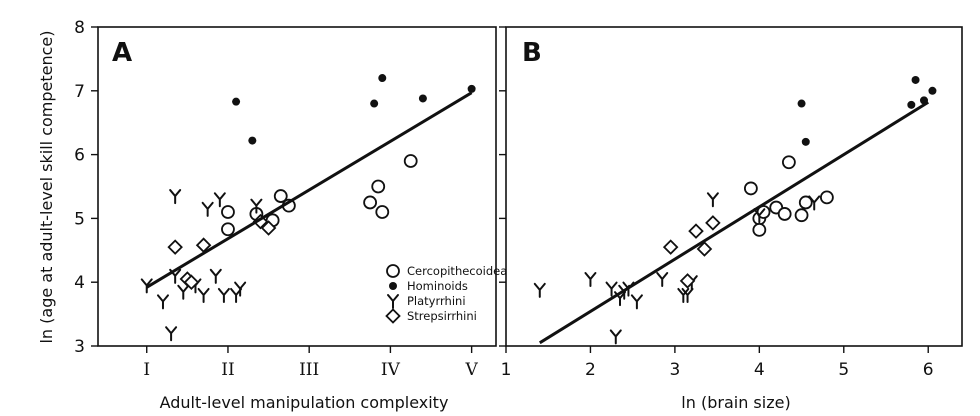 The height and width of the screenshot is (416, 980). I want to click on panel-a-y-tick-label: 3, so click(79, 347).